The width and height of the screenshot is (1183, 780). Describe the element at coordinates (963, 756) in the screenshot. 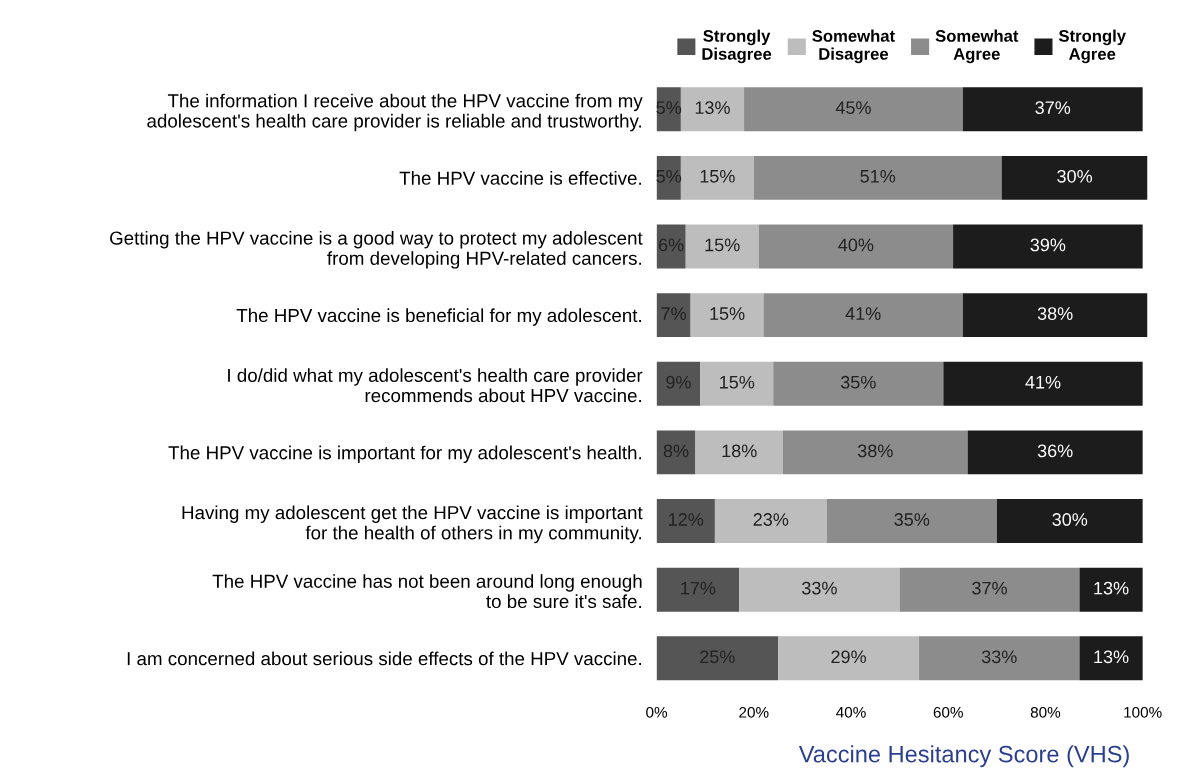

I see `x-axis-title: Vaccine Hesitancy Score (VHS)` at that location.